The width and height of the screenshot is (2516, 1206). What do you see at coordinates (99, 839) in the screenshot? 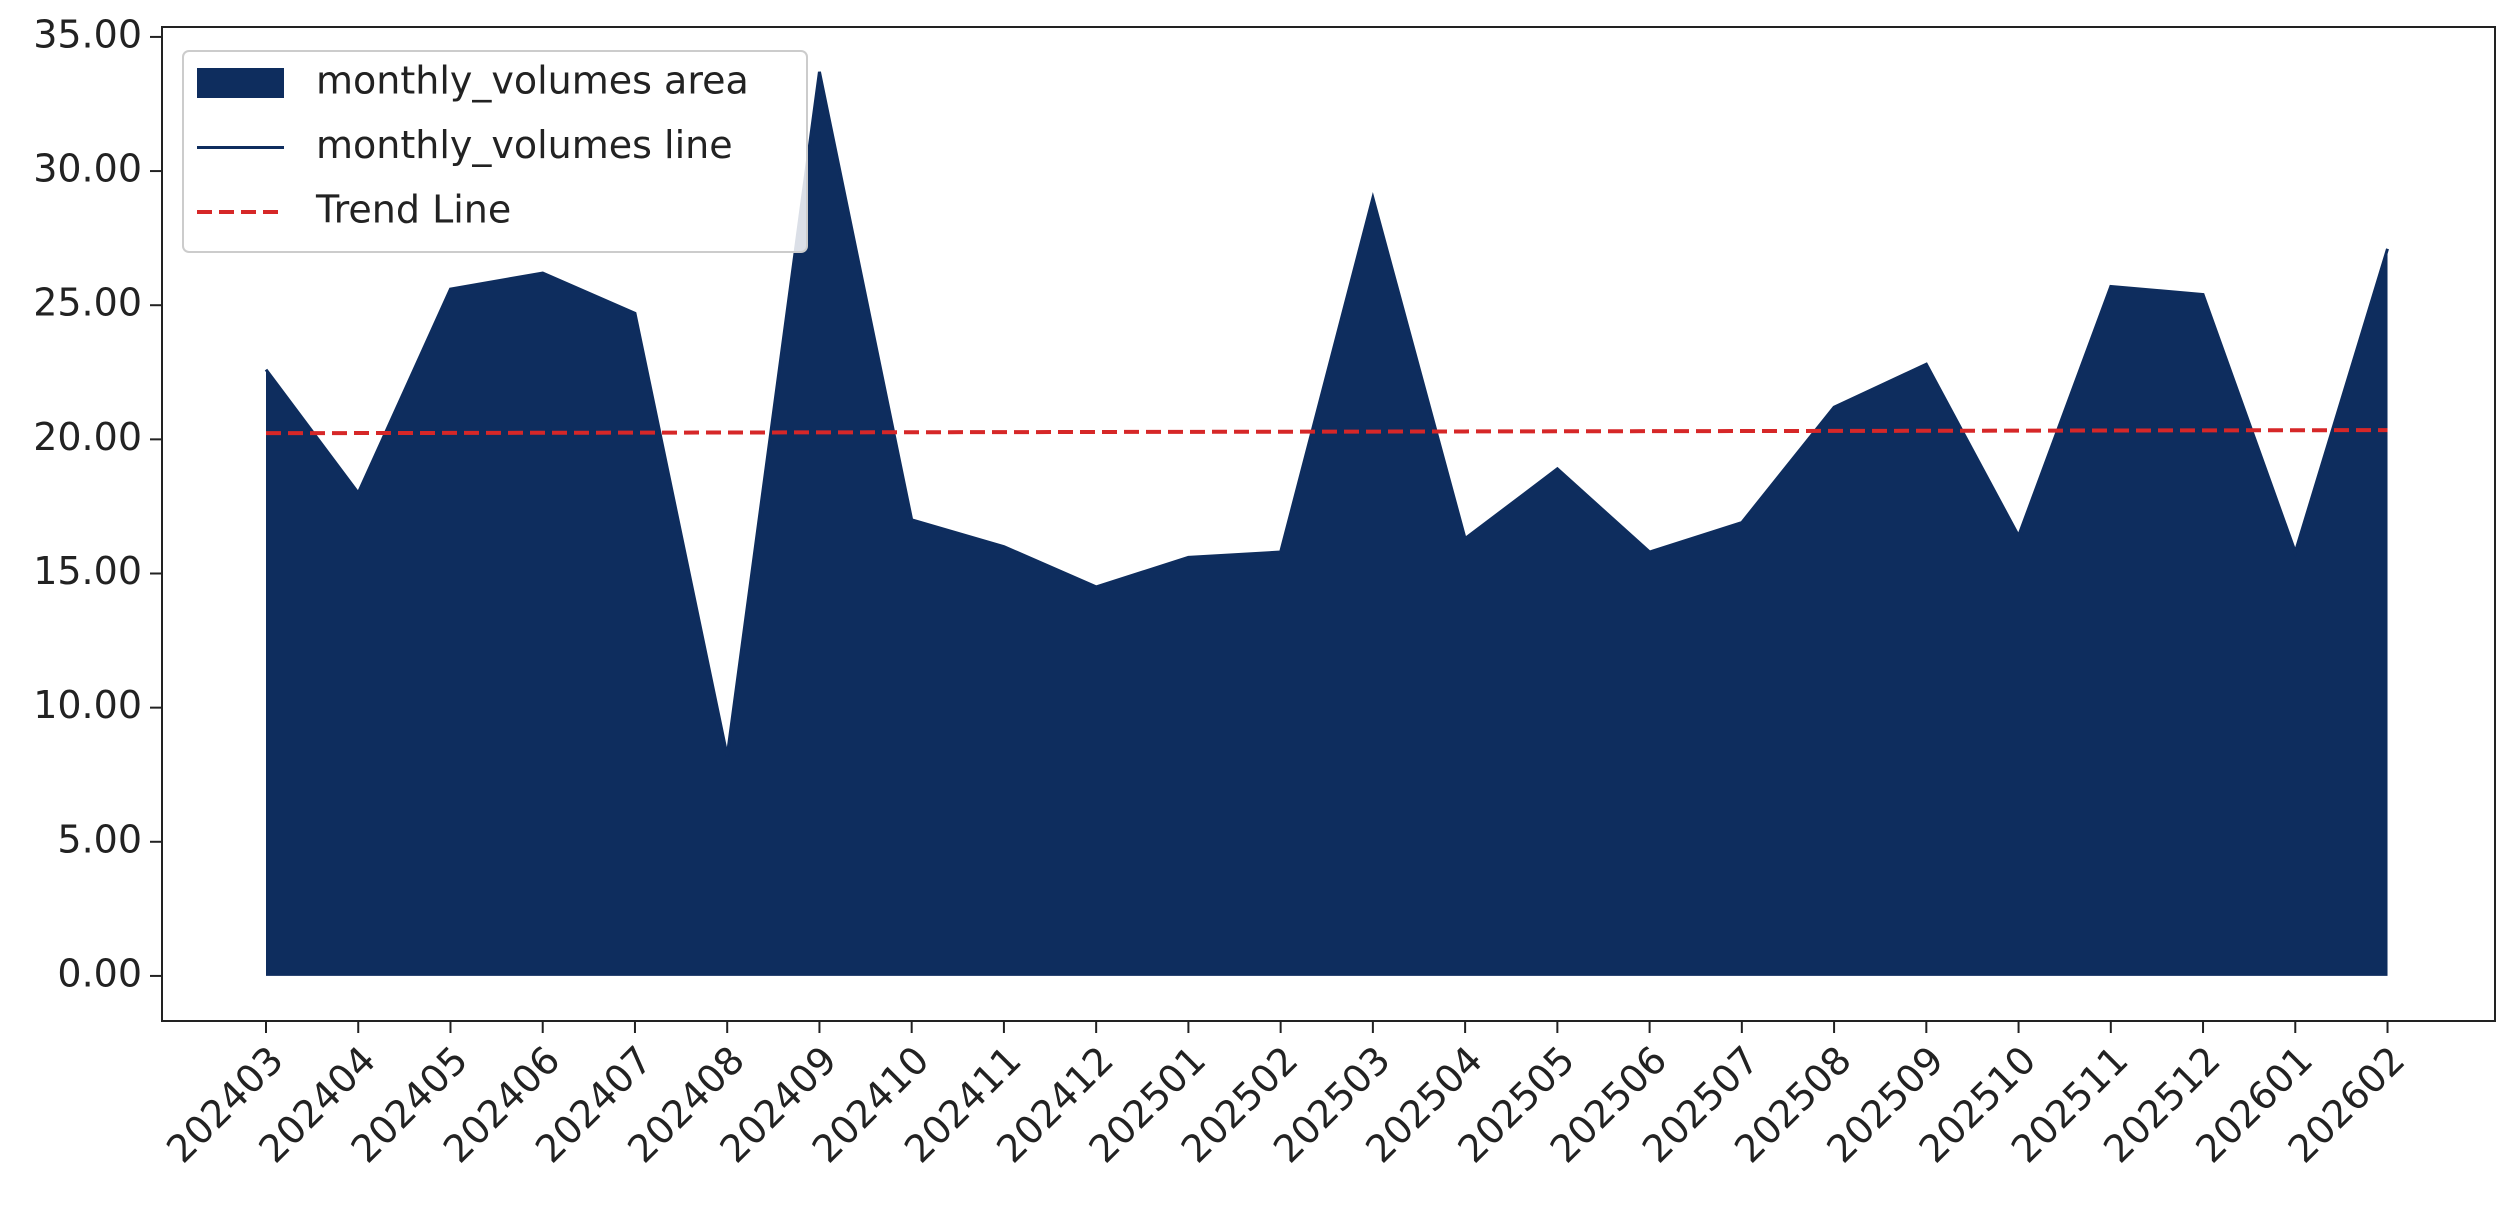
I see `y-tick-label: 5.00` at bounding box center [99, 839].